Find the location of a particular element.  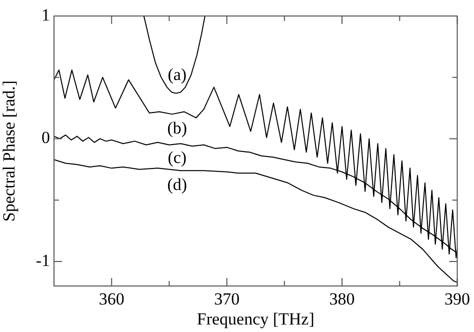

x-tick-label: 390 is located at coordinates (457, 299).